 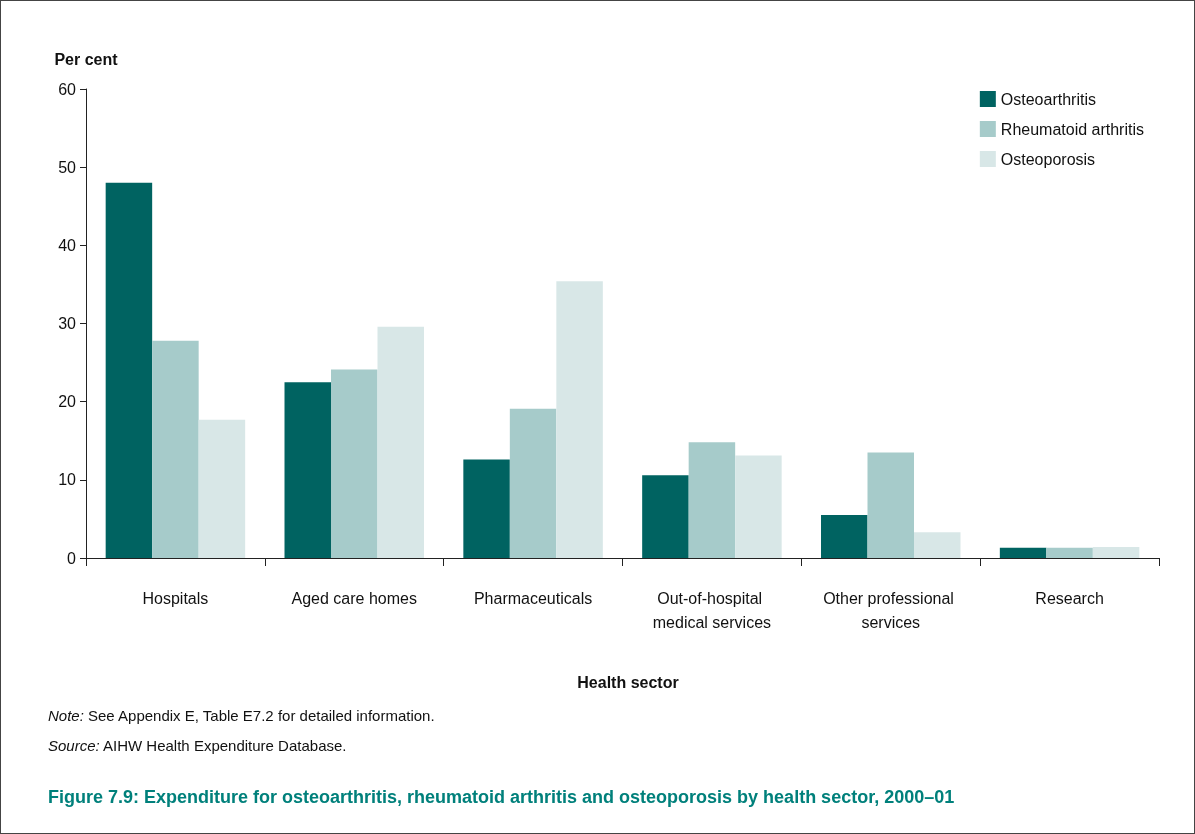 What do you see at coordinates (533, 598) in the screenshot?
I see `x-tick-label: Pharmaceuticals` at bounding box center [533, 598].